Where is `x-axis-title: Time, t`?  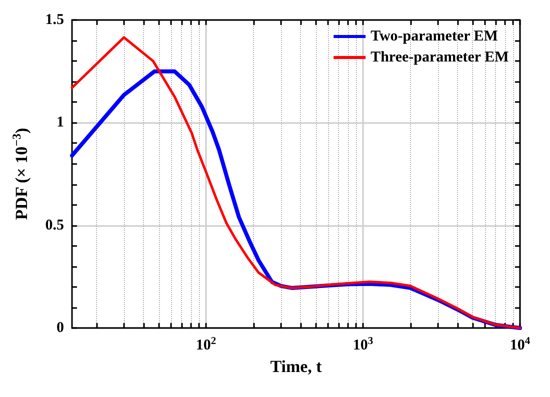 x-axis-title: Time, t is located at coordinates (296, 366).